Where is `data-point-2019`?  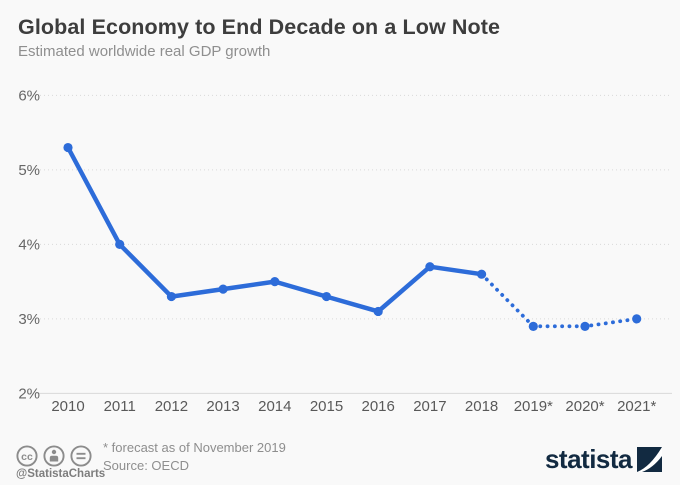
data-point-2019 is located at coordinates (533, 326).